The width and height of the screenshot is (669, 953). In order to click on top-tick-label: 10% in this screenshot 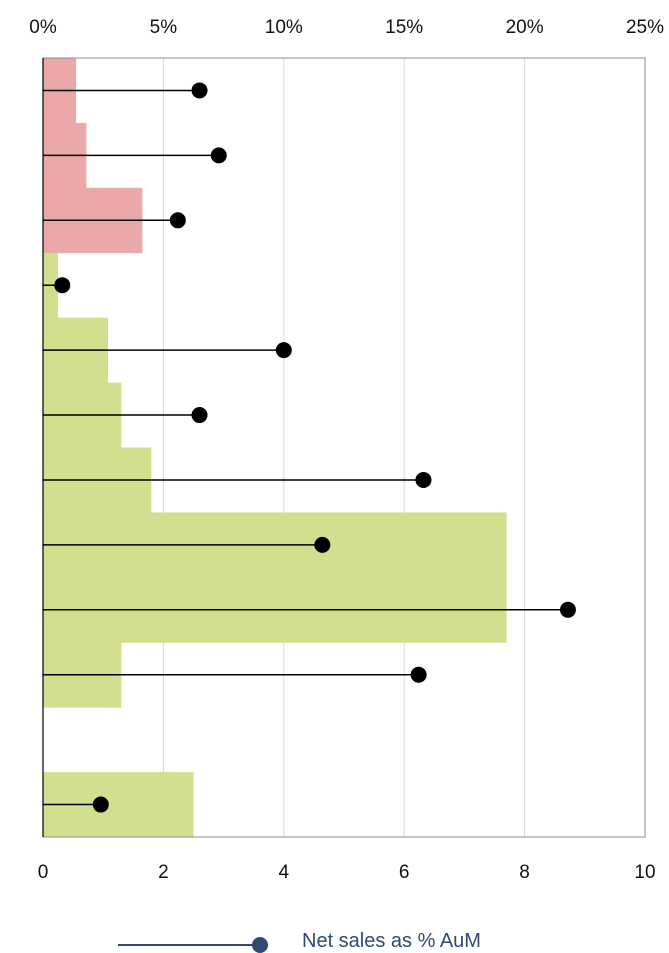, I will do `click(284, 27)`.